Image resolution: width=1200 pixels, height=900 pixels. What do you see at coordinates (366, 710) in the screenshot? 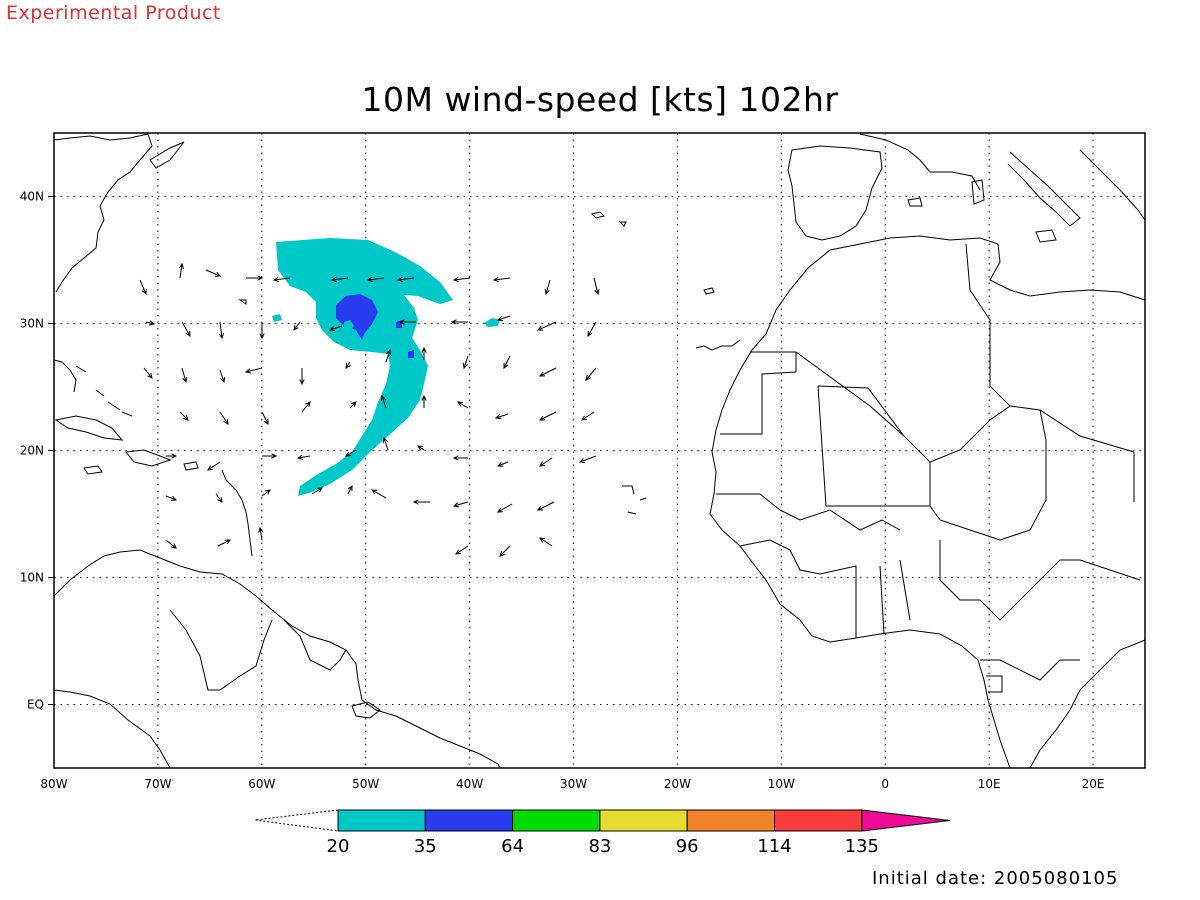
I see `marajo-island` at bounding box center [366, 710].